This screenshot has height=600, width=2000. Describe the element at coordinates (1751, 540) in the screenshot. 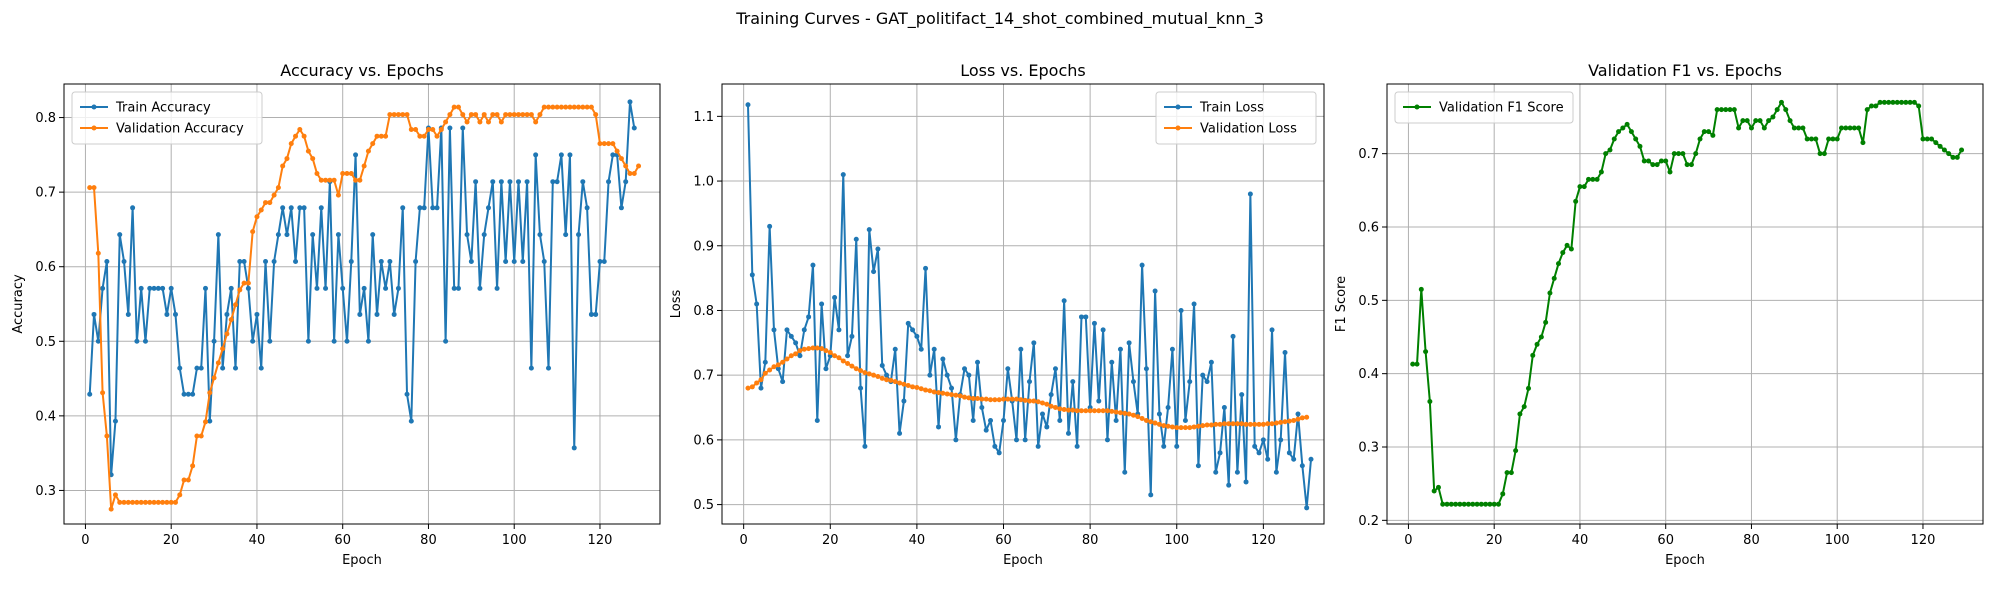

I see `x-tick-label: 80` at that location.